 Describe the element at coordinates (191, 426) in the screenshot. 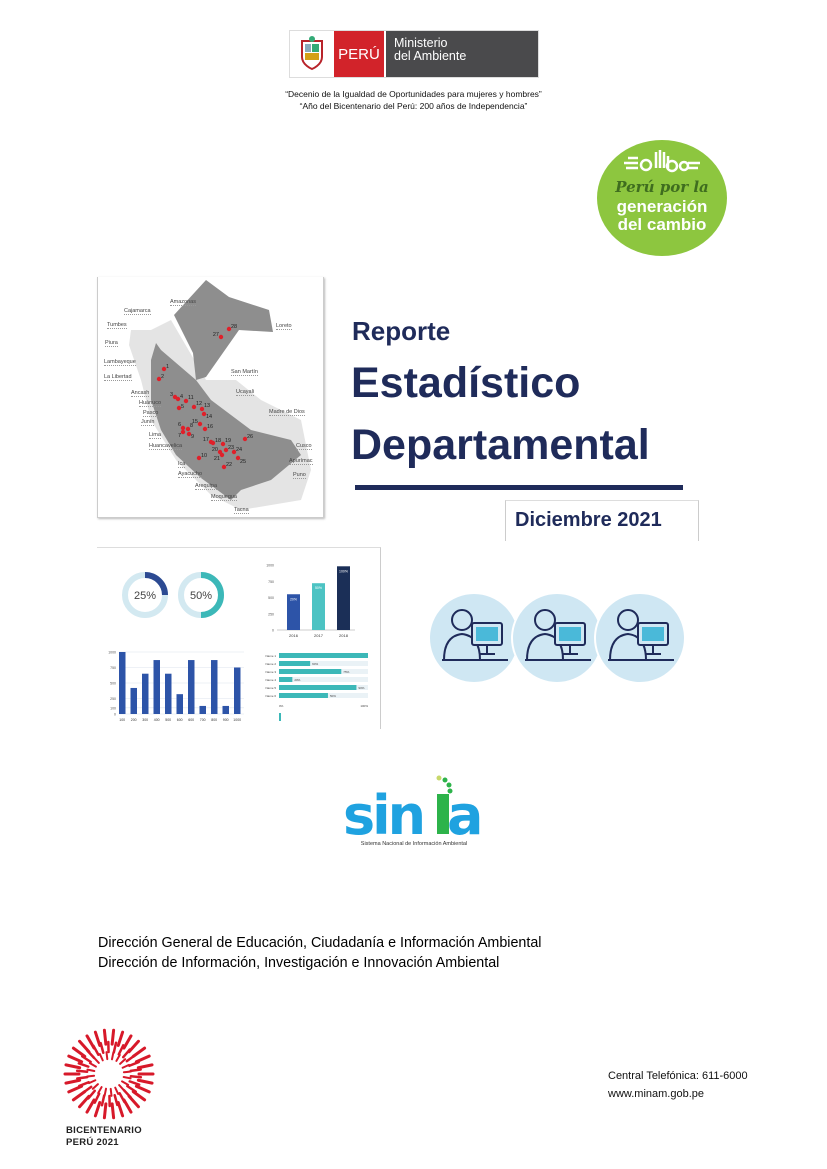

I see `map-marker-label: 8` at that location.